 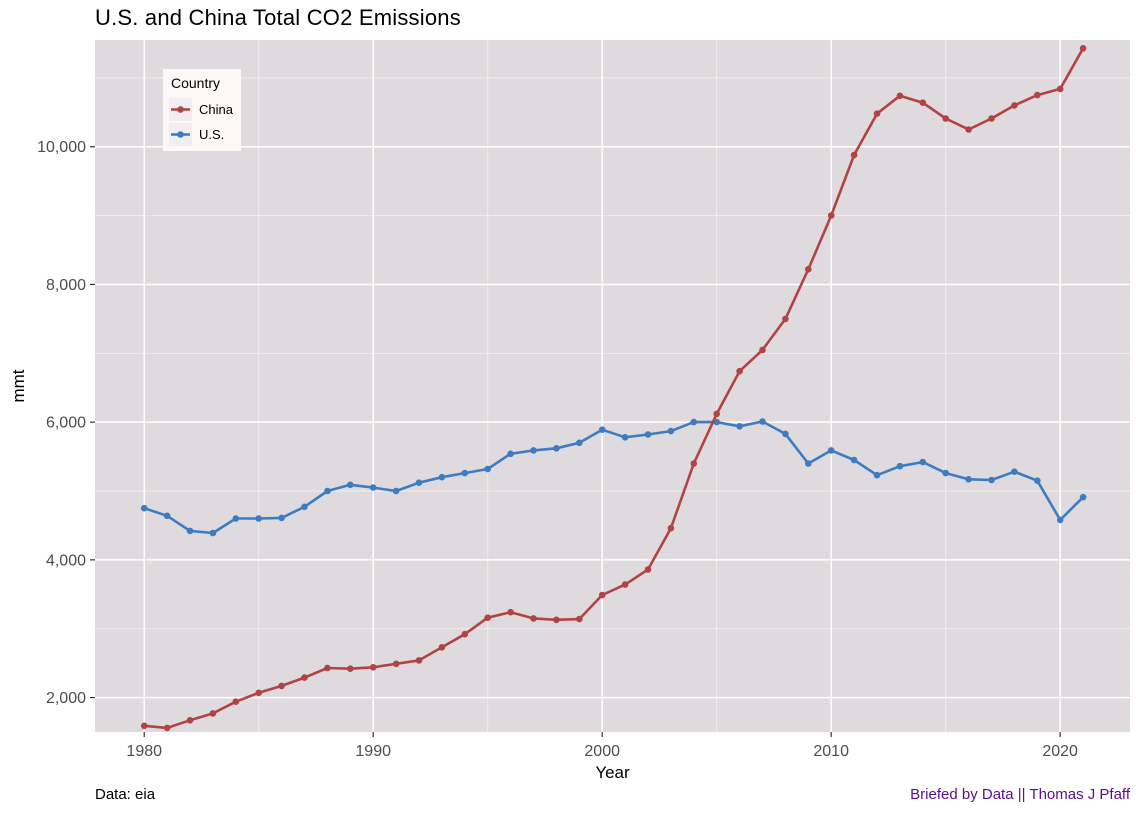 I want to click on legend-label-china: China, so click(x=216, y=109).